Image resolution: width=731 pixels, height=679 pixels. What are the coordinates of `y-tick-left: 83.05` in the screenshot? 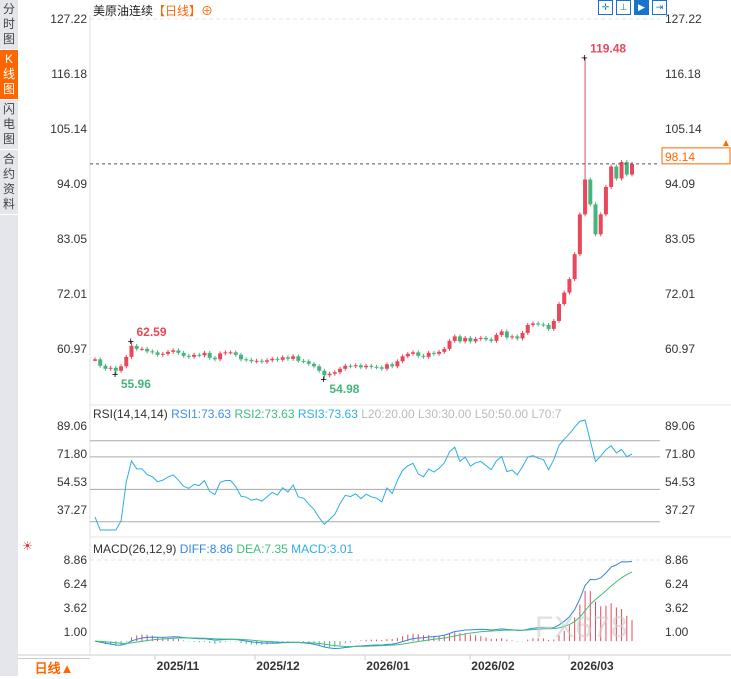 It's located at (72, 239).